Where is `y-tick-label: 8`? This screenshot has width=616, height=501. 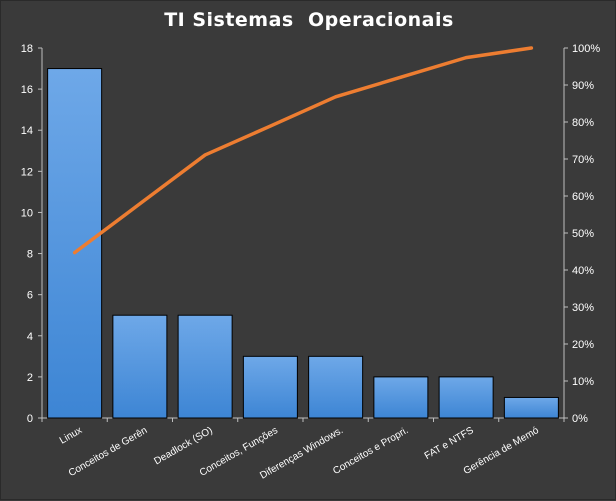
y-tick-label: 8 is located at coordinates (30, 255).